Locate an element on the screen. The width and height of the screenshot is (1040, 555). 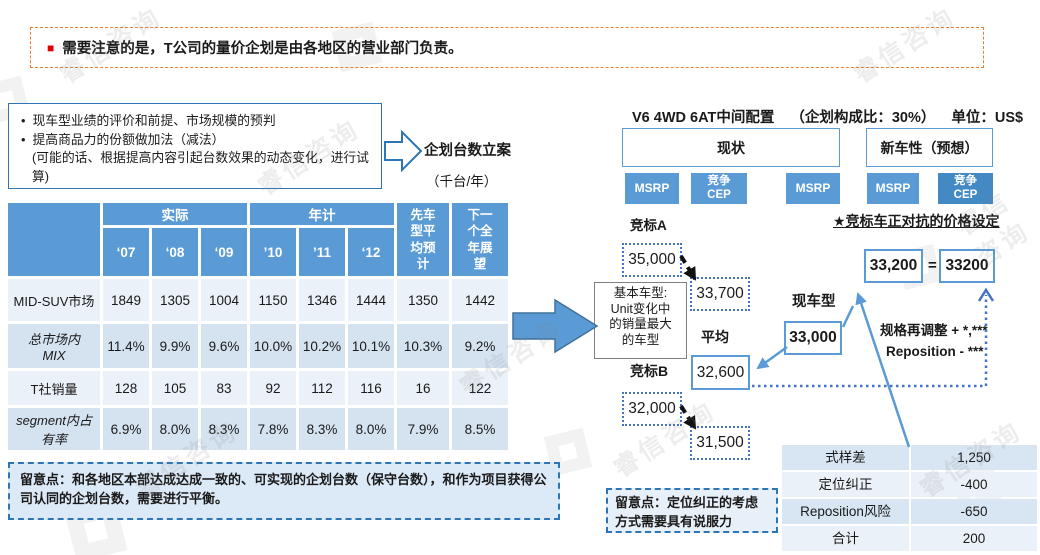
cell: 112 is located at coordinates (322, 388).